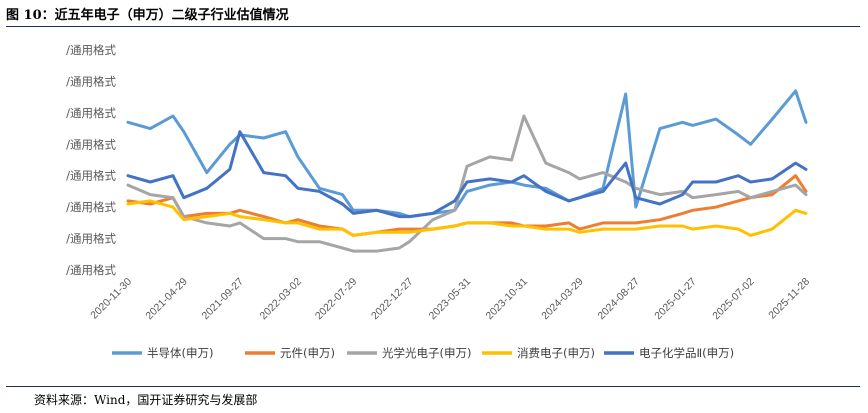 This screenshot has width=868, height=413. Describe the element at coordinates (733, 299) in the screenshot. I see `x-tick-label: 2025-07-02` at that location.